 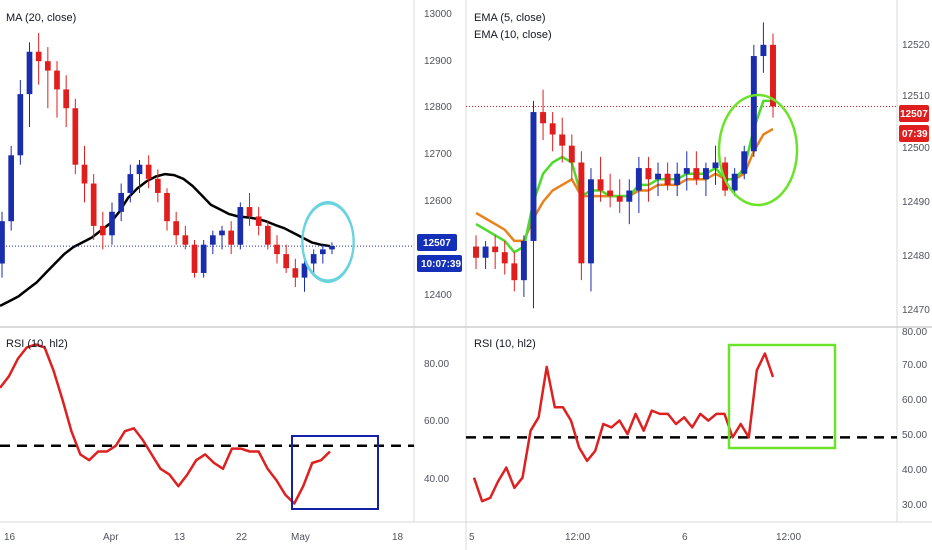 I want to click on left-date-tick: 13, so click(x=180, y=537).